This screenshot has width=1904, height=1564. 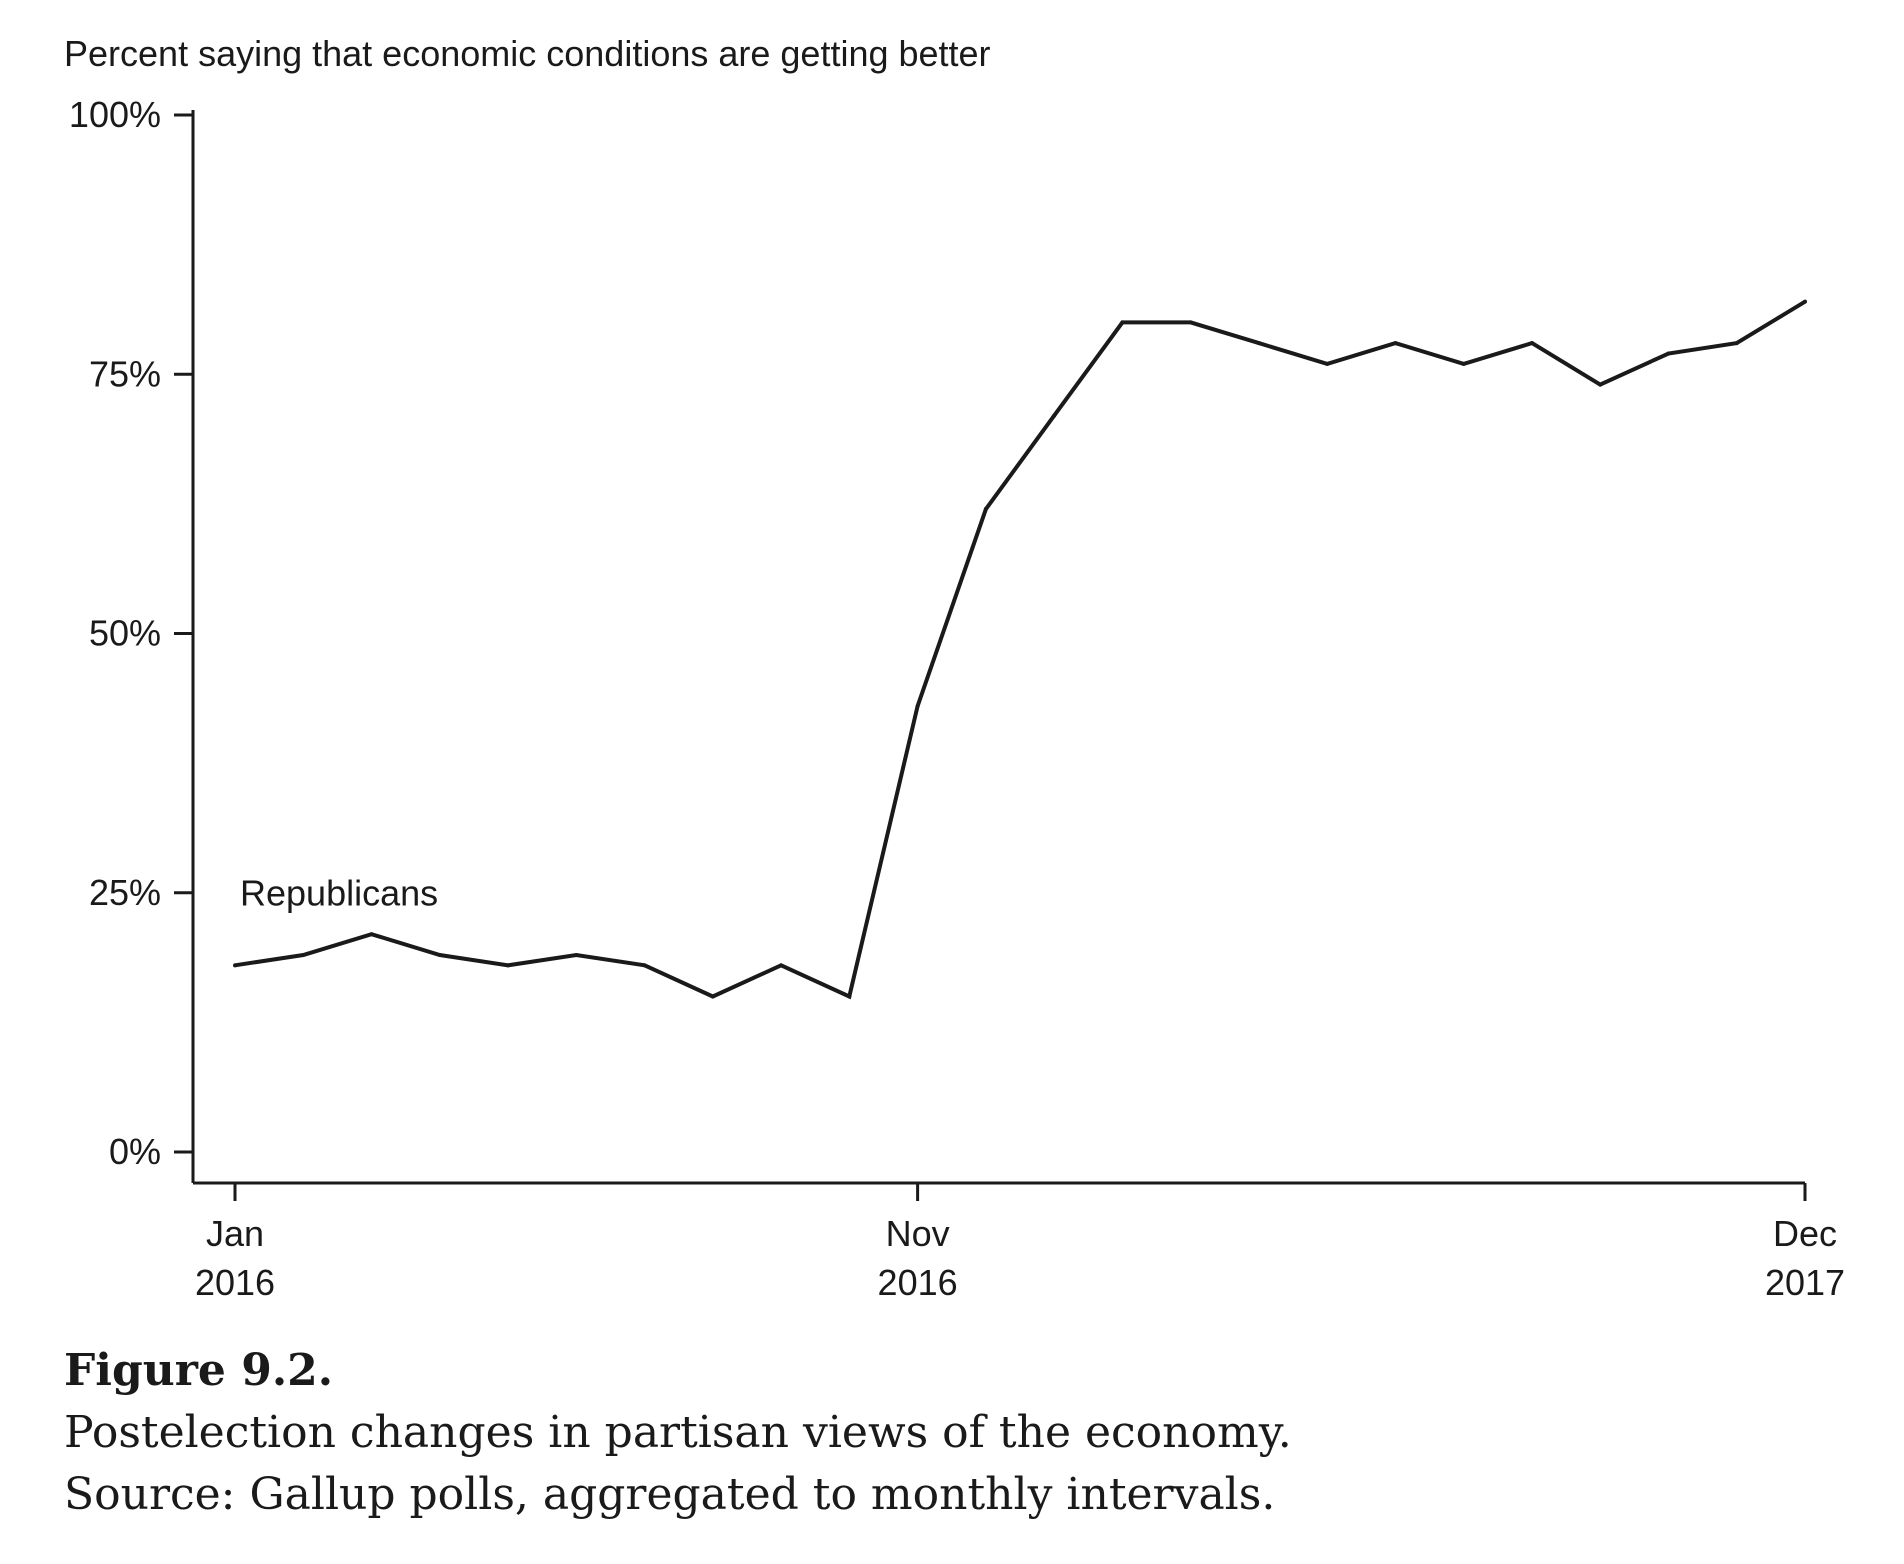 I want to click on y-tick-label: 0%, so click(x=135, y=1151).